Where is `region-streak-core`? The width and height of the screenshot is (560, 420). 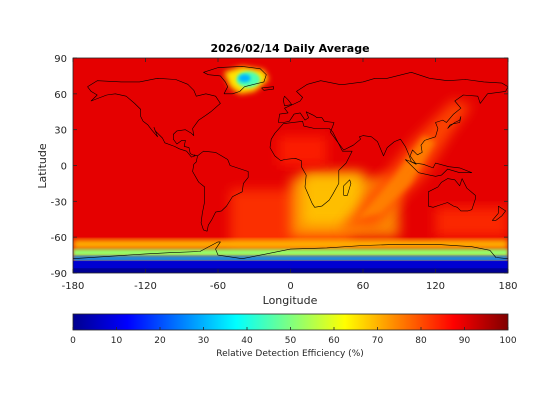 region-streak-core is located at coordinates (396, 177).